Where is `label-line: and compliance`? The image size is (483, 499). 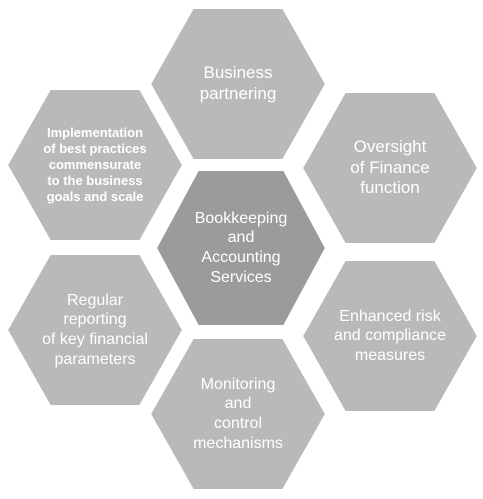 label-line: and compliance is located at coordinates (390, 336).